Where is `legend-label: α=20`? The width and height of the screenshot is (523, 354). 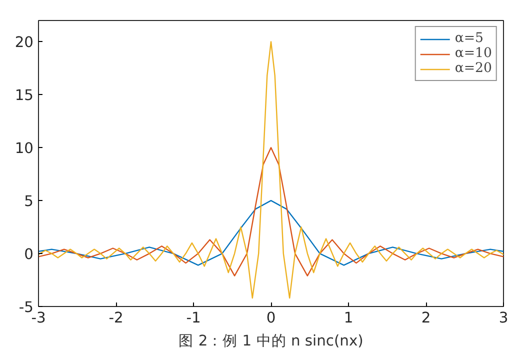
legend-label: α=20 is located at coordinates (473, 68).